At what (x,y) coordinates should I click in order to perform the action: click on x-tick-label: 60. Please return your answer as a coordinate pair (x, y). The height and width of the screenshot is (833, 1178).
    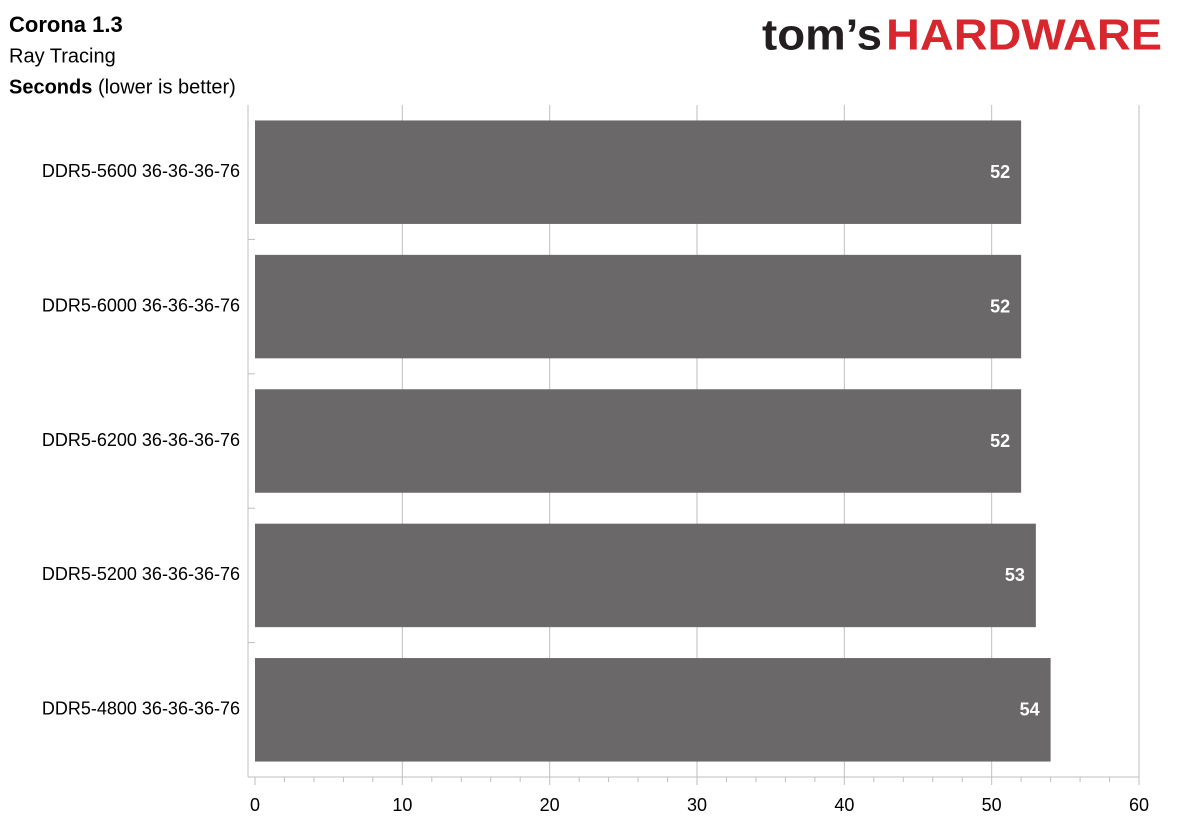
    Looking at the image, I should click on (1139, 805).